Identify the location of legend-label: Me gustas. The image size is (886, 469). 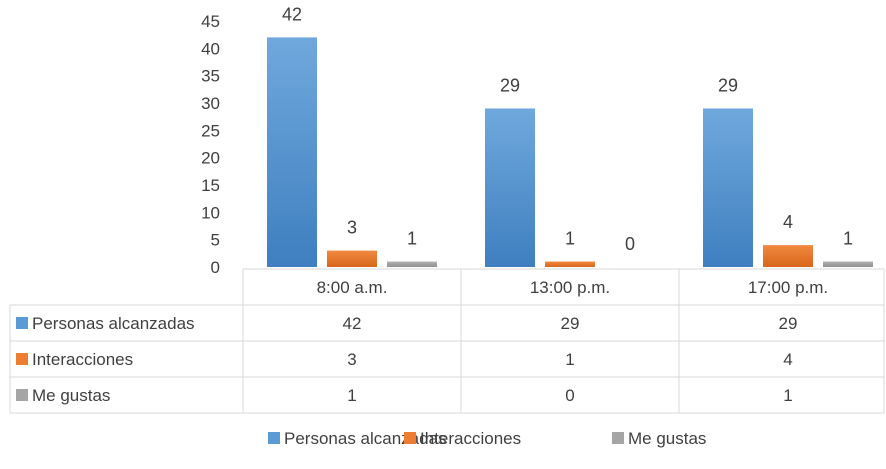
(667, 438).